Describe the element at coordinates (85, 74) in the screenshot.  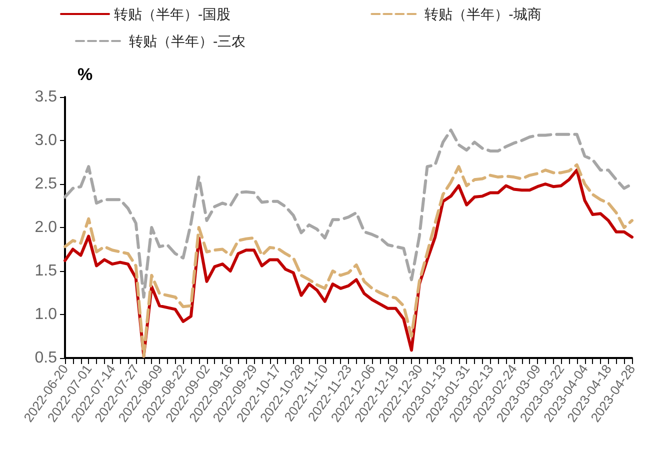
I see `y-axis-title: %` at that location.